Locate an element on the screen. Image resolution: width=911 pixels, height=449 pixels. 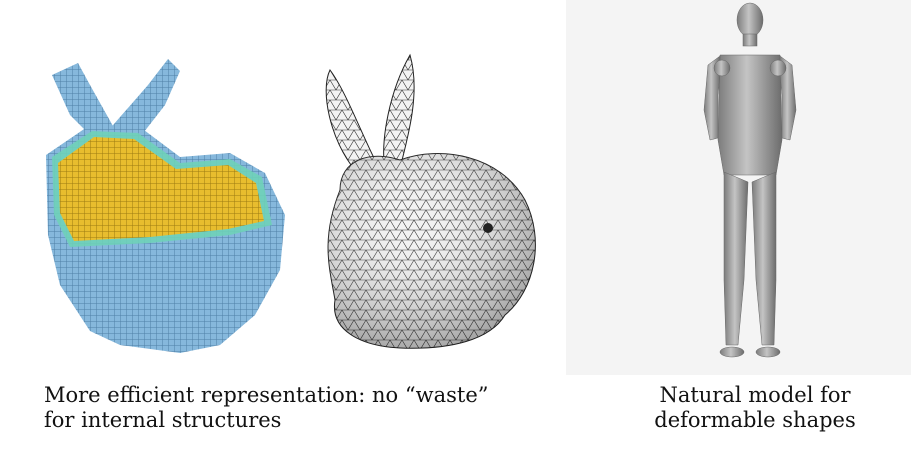
caption-right: Natural model for deformable shapes is located at coordinates (755, 408).